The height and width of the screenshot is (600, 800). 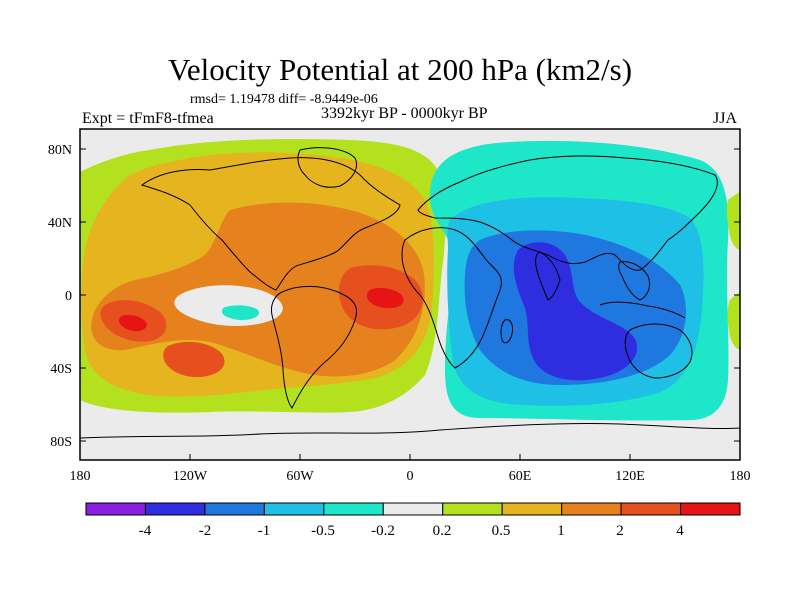 I want to click on coast-southeast-asia, so click(x=634, y=281).